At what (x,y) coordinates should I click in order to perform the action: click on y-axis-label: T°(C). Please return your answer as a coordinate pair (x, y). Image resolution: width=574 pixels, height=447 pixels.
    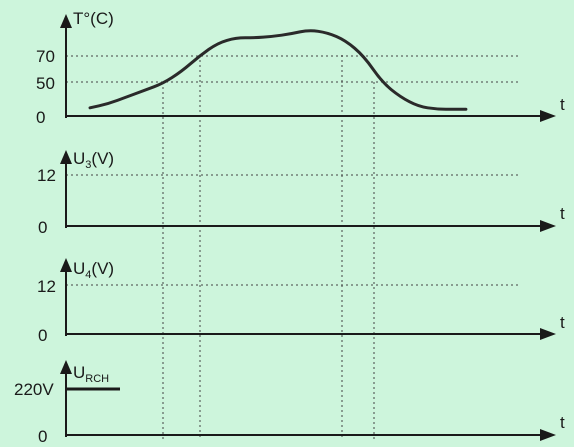
    Looking at the image, I should click on (93, 18).